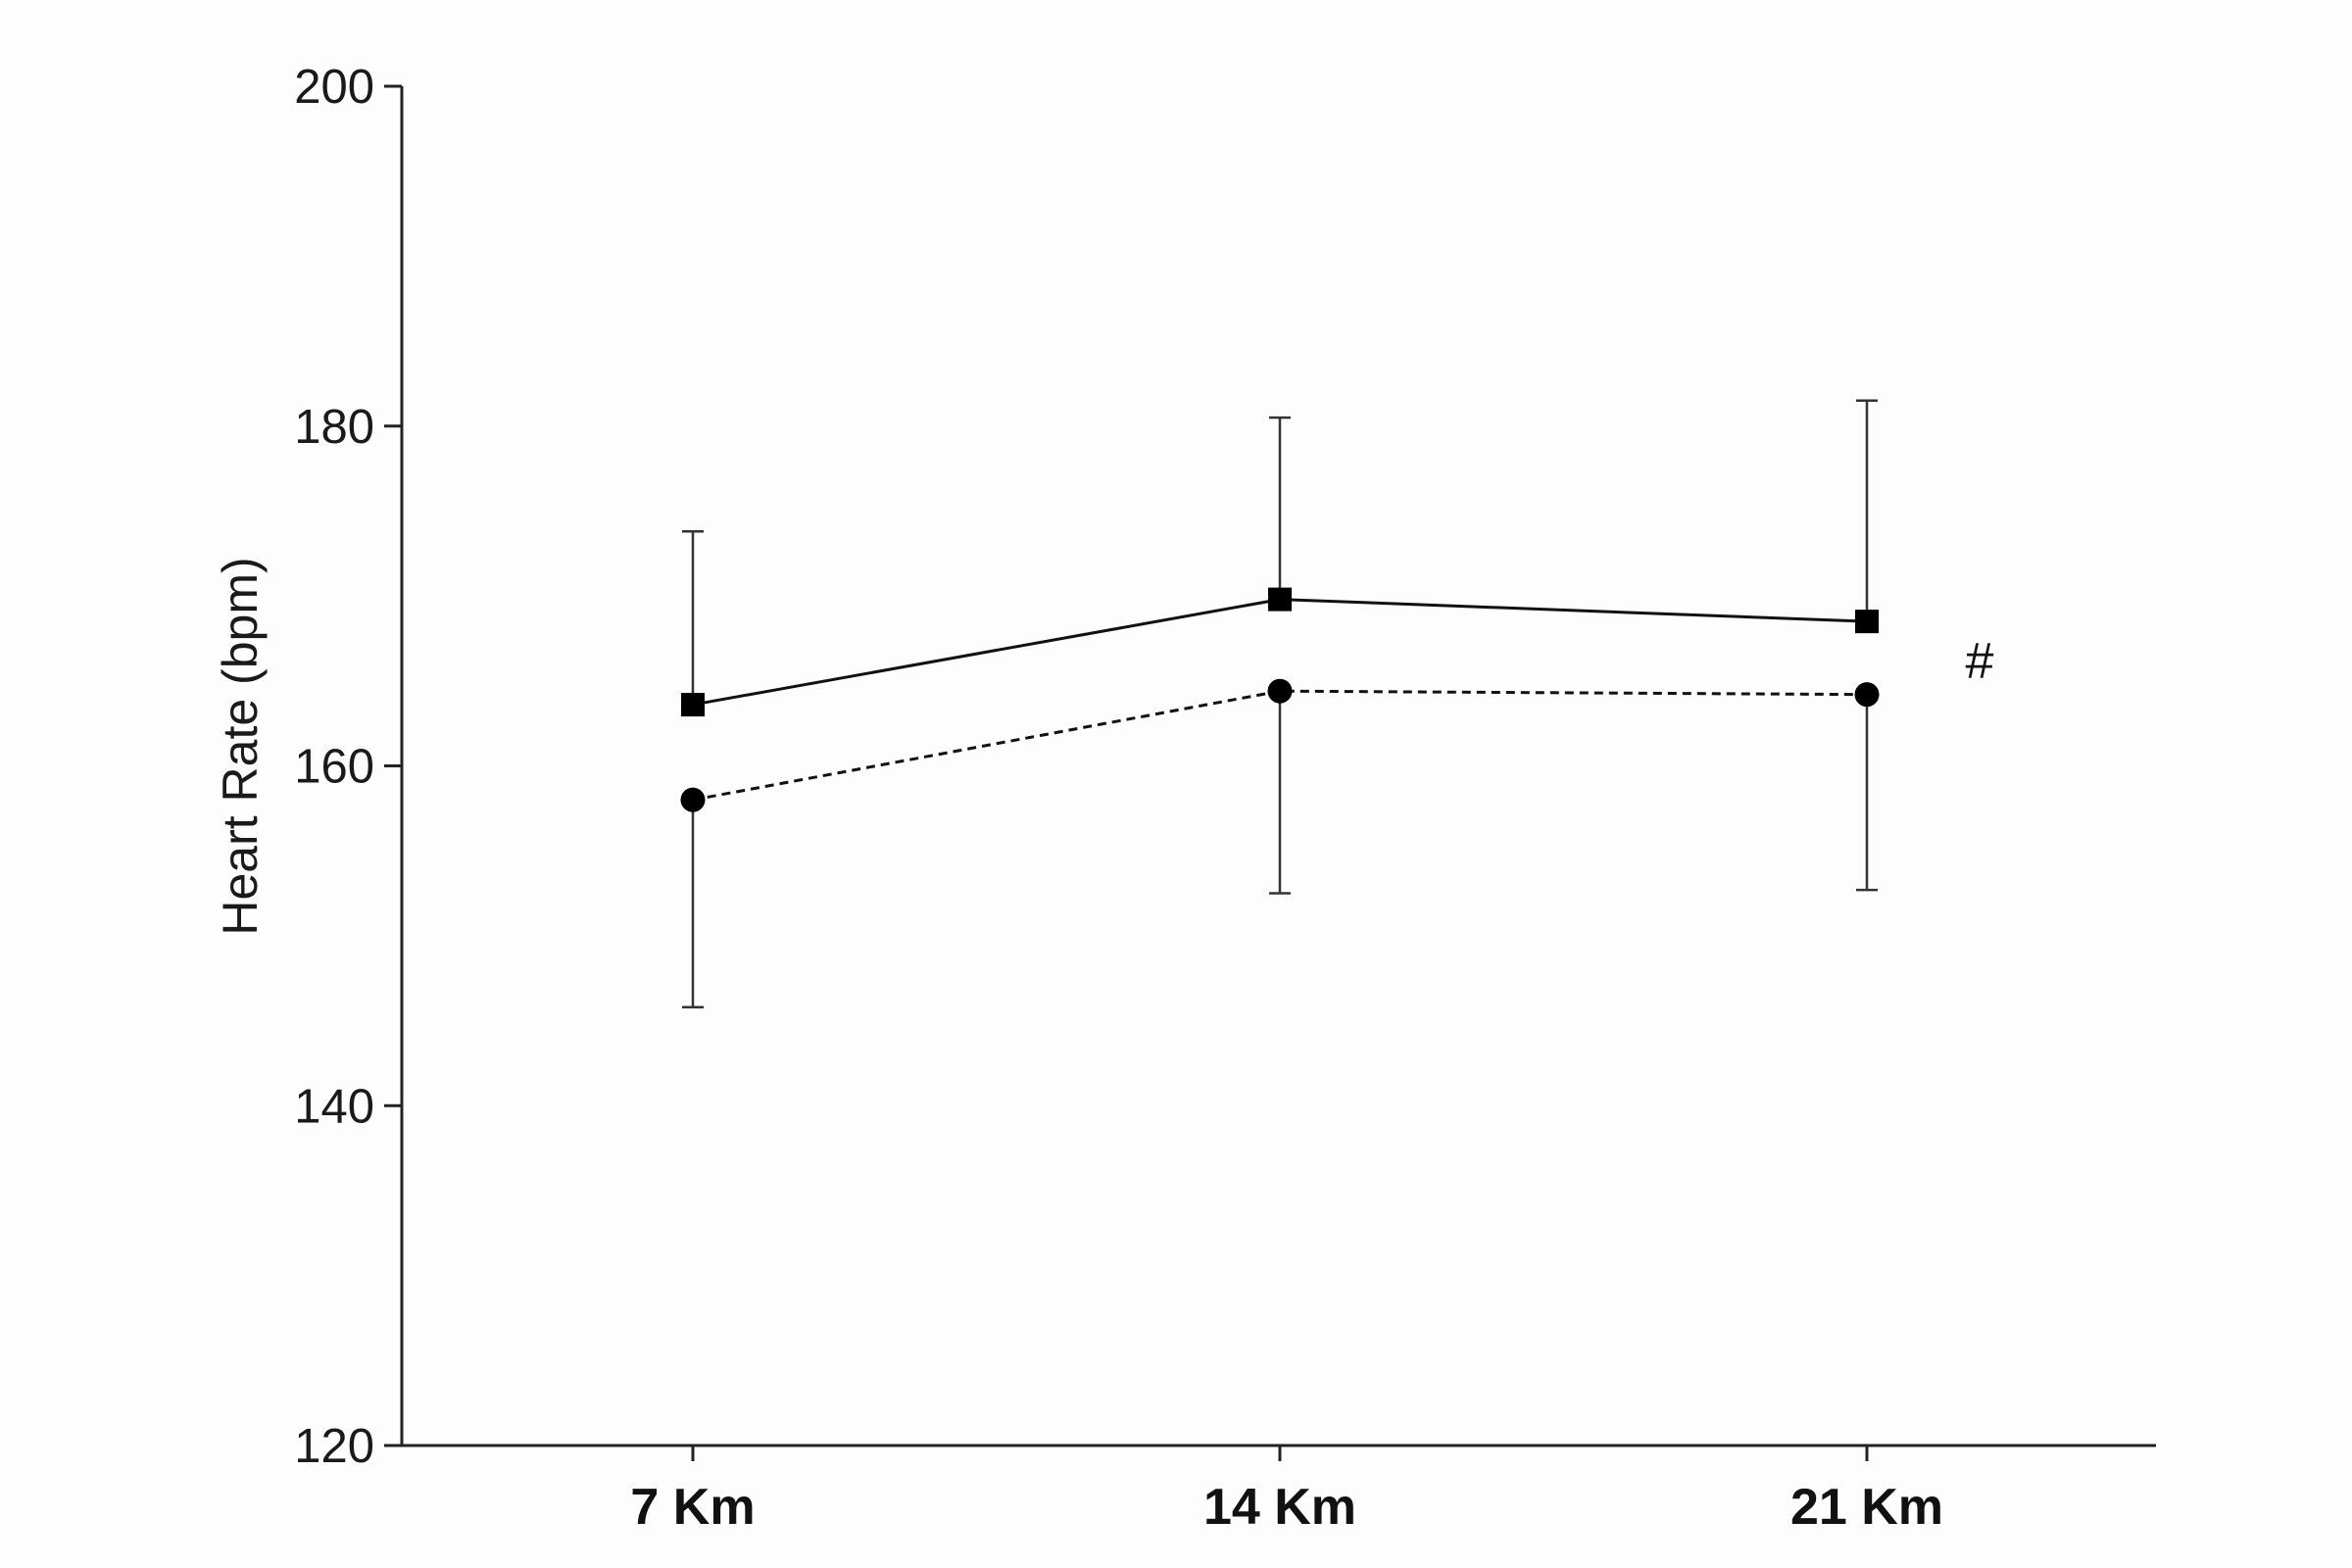 The height and width of the screenshot is (1568, 2352). I want to click on y-axis-title: Heart Rate (bpm), so click(240, 746).